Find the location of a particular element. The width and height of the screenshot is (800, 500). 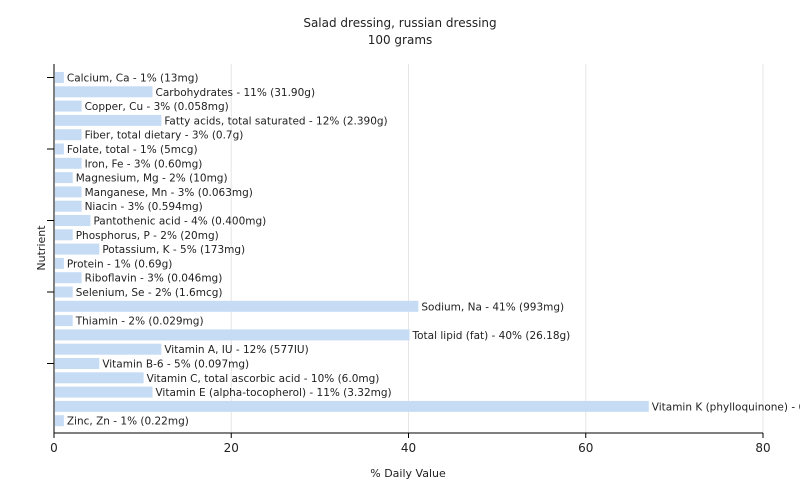

bar-label: Carbohydrates - 11% (31.90g) is located at coordinates (235, 93).